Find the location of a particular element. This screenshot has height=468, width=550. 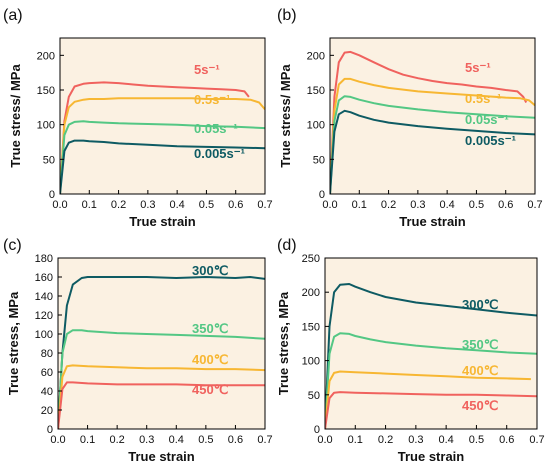

y-tick-label: 40 is located at coordinates (47, 392).